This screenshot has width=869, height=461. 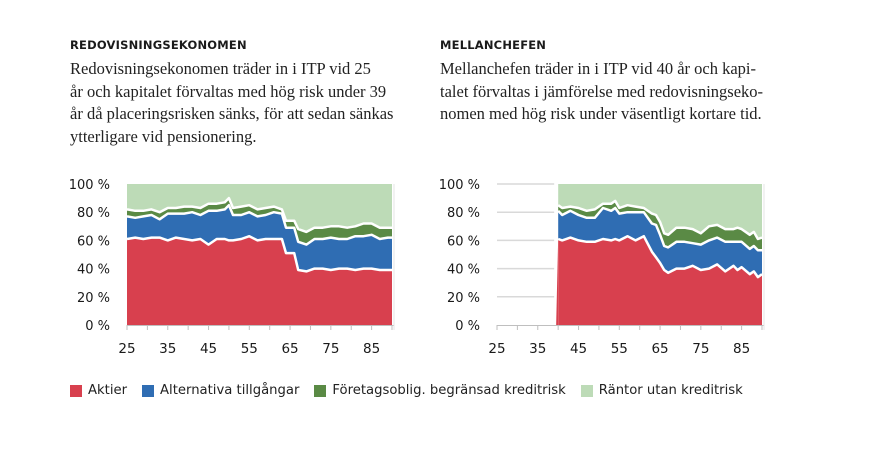 What do you see at coordinates (557, 281) in the screenshot?
I see `area-aktier-entry` at bounding box center [557, 281].